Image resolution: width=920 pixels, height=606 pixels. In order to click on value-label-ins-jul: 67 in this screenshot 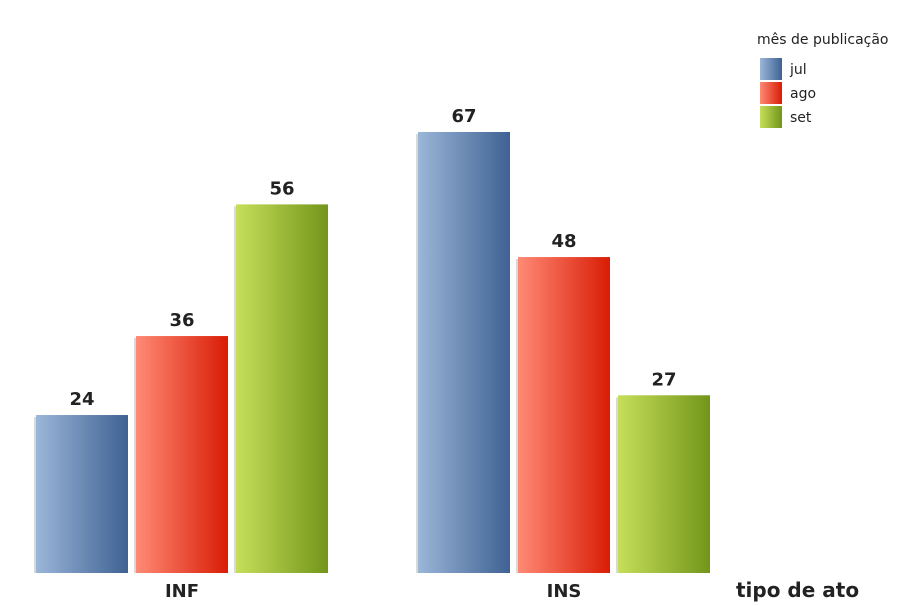, I will do `click(463, 116)`.